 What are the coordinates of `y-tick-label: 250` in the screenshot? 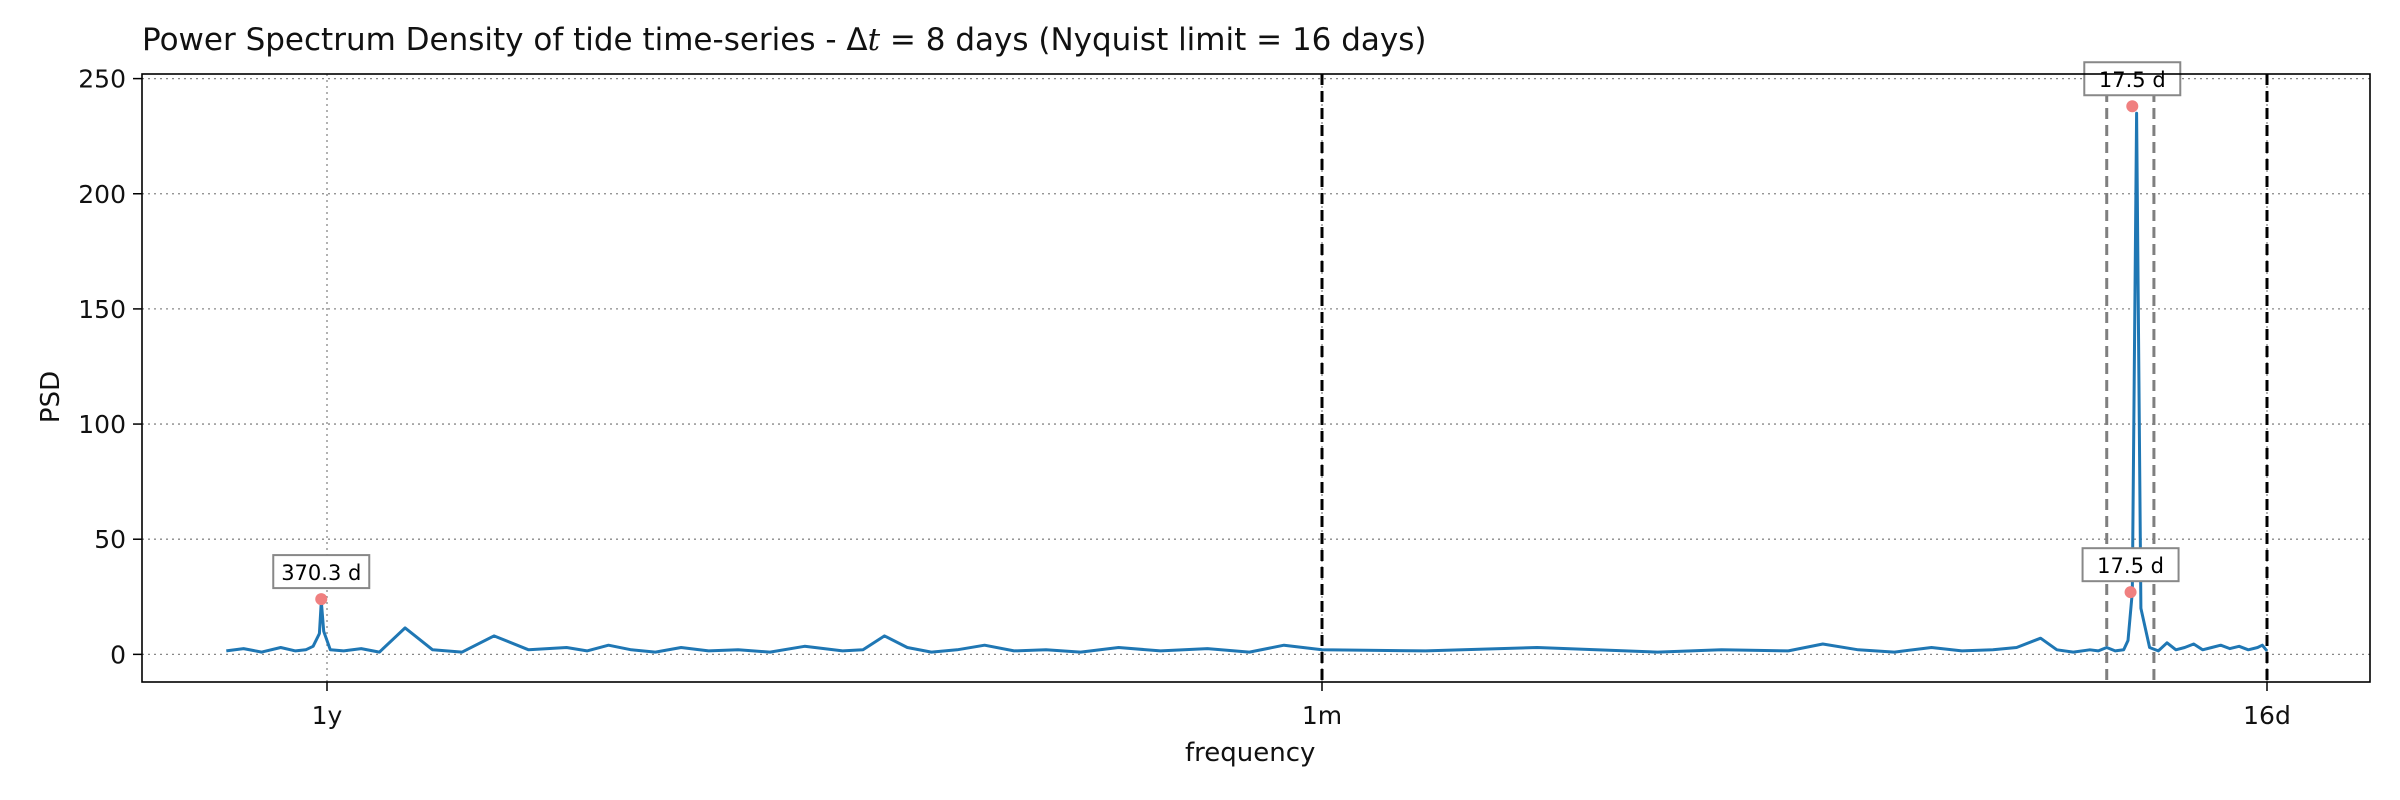 It's located at (102, 79).